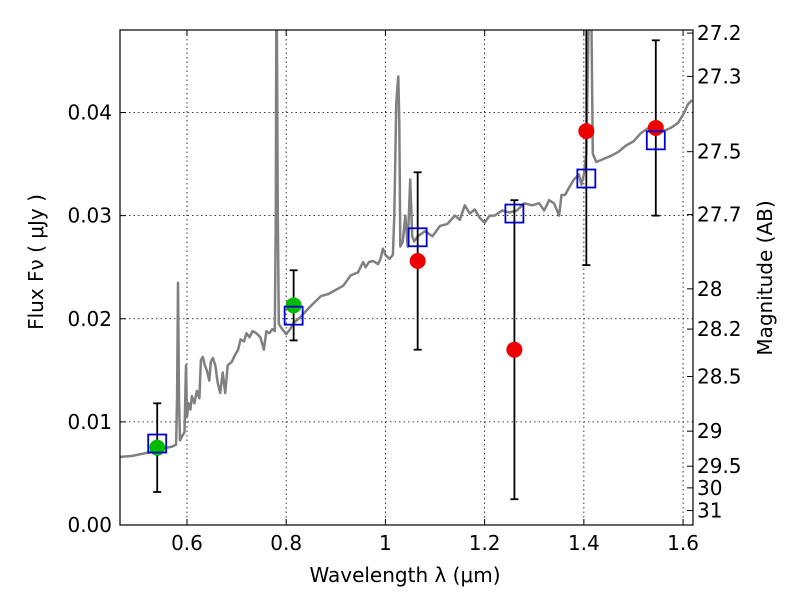 Image resolution: width=800 pixels, height=600 pixels. What do you see at coordinates (719, 466) in the screenshot?
I see `y2-tick-label: 29.5` at bounding box center [719, 466].